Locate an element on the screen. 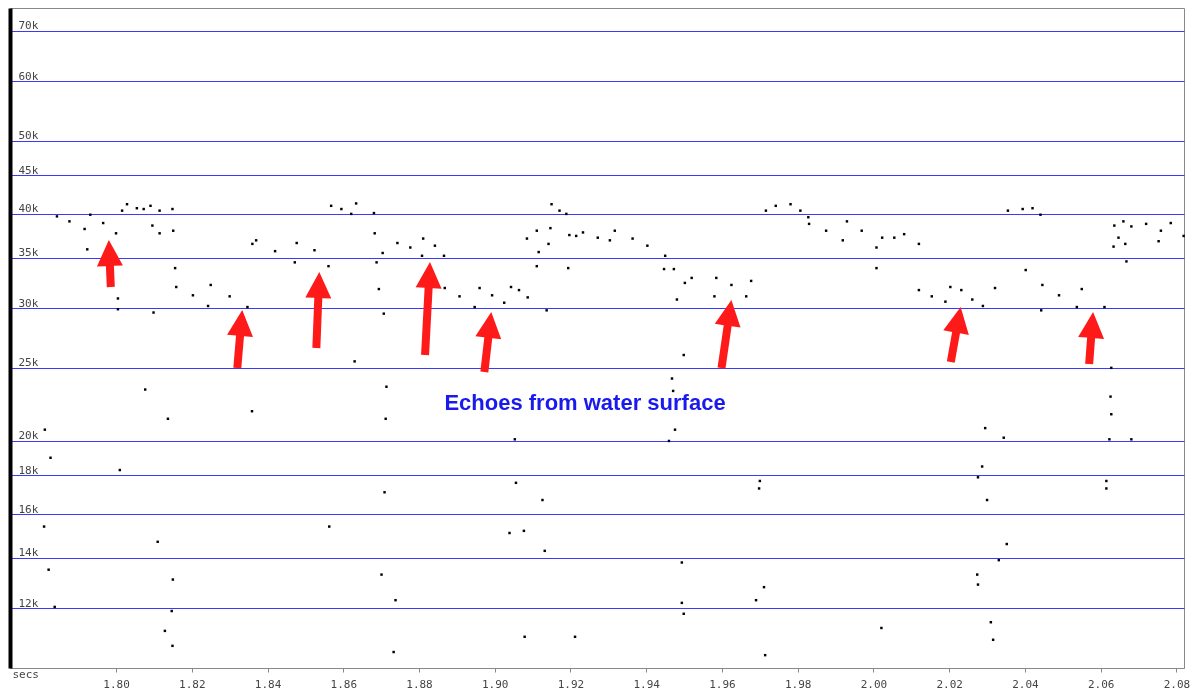 The height and width of the screenshot is (698, 1200). y-tick-label: 30k is located at coordinates (28, 303).